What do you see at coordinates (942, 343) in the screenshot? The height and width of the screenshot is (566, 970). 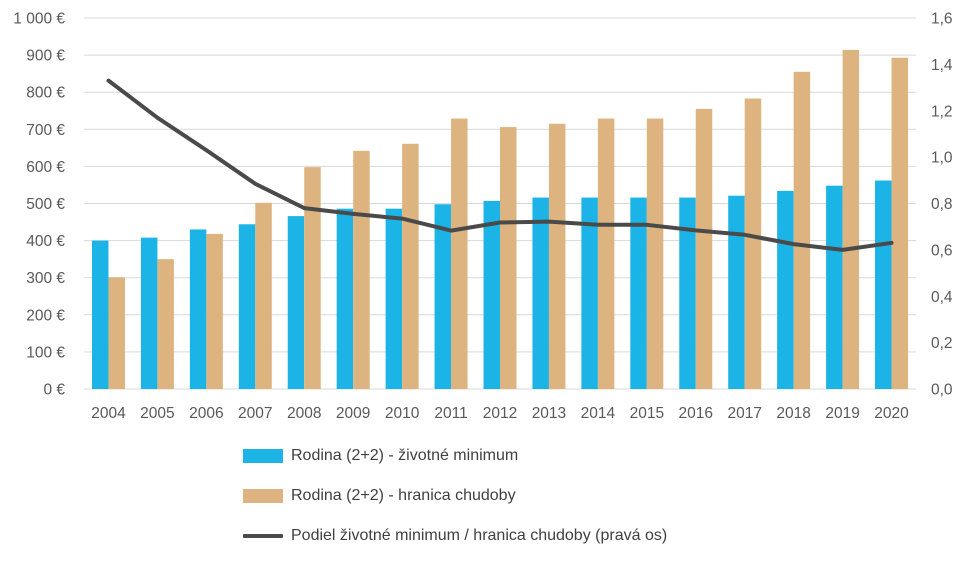 I see `right-tick-label: 0,2` at bounding box center [942, 343].